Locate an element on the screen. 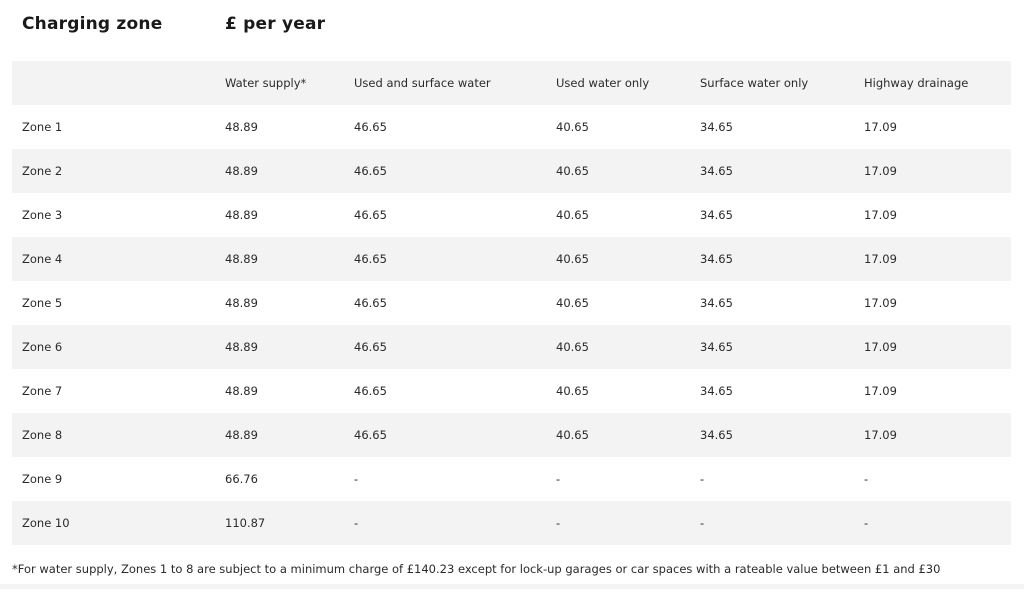  table-row: Zone 7 48.89 46.65 40.65 34.65 17.09 is located at coordinates (511, 391).